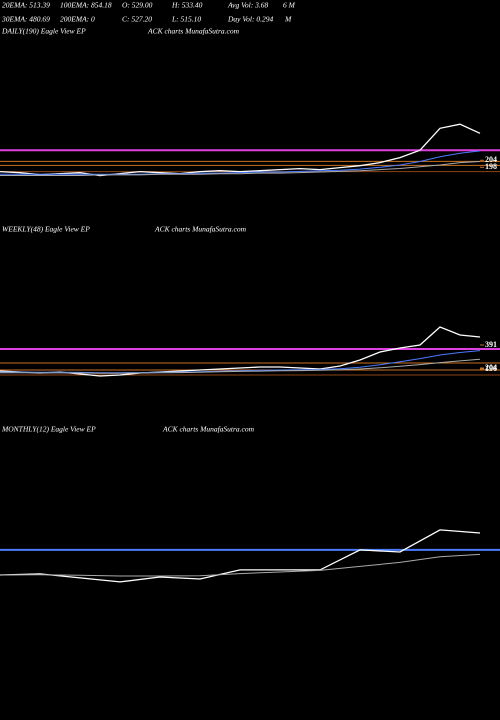 This screenshot has width=500, height=720. Describe the element at coordinates (491, 344) in the screenshot. I see `y-tick-label: 391` at that location.